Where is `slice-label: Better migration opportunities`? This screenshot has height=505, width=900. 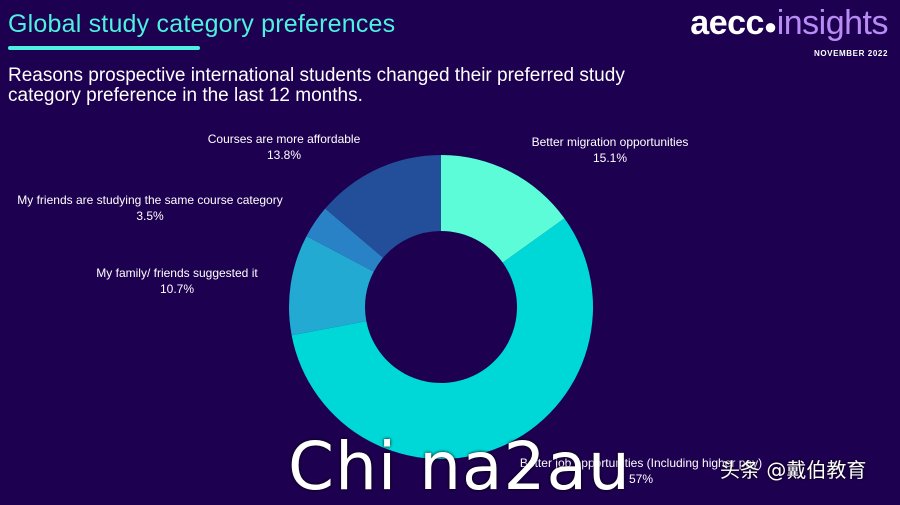
slice-label: Better migration opportunities is located at coordinates (610, 142).